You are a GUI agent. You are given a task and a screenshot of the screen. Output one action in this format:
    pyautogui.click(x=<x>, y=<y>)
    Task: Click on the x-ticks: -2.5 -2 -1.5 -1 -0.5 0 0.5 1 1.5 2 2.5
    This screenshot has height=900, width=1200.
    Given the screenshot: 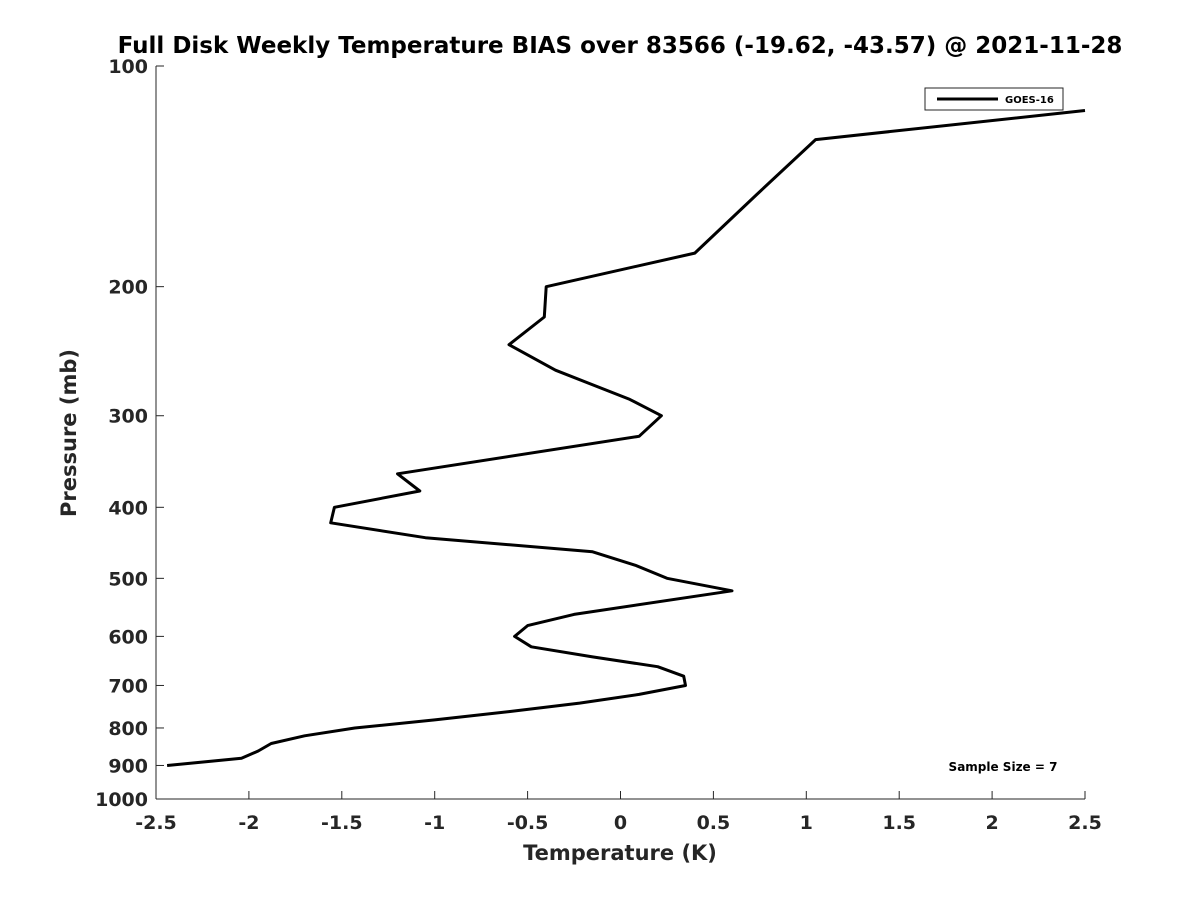 What is the action you would take?
    pyautogui.click(x=618, y=812)
    